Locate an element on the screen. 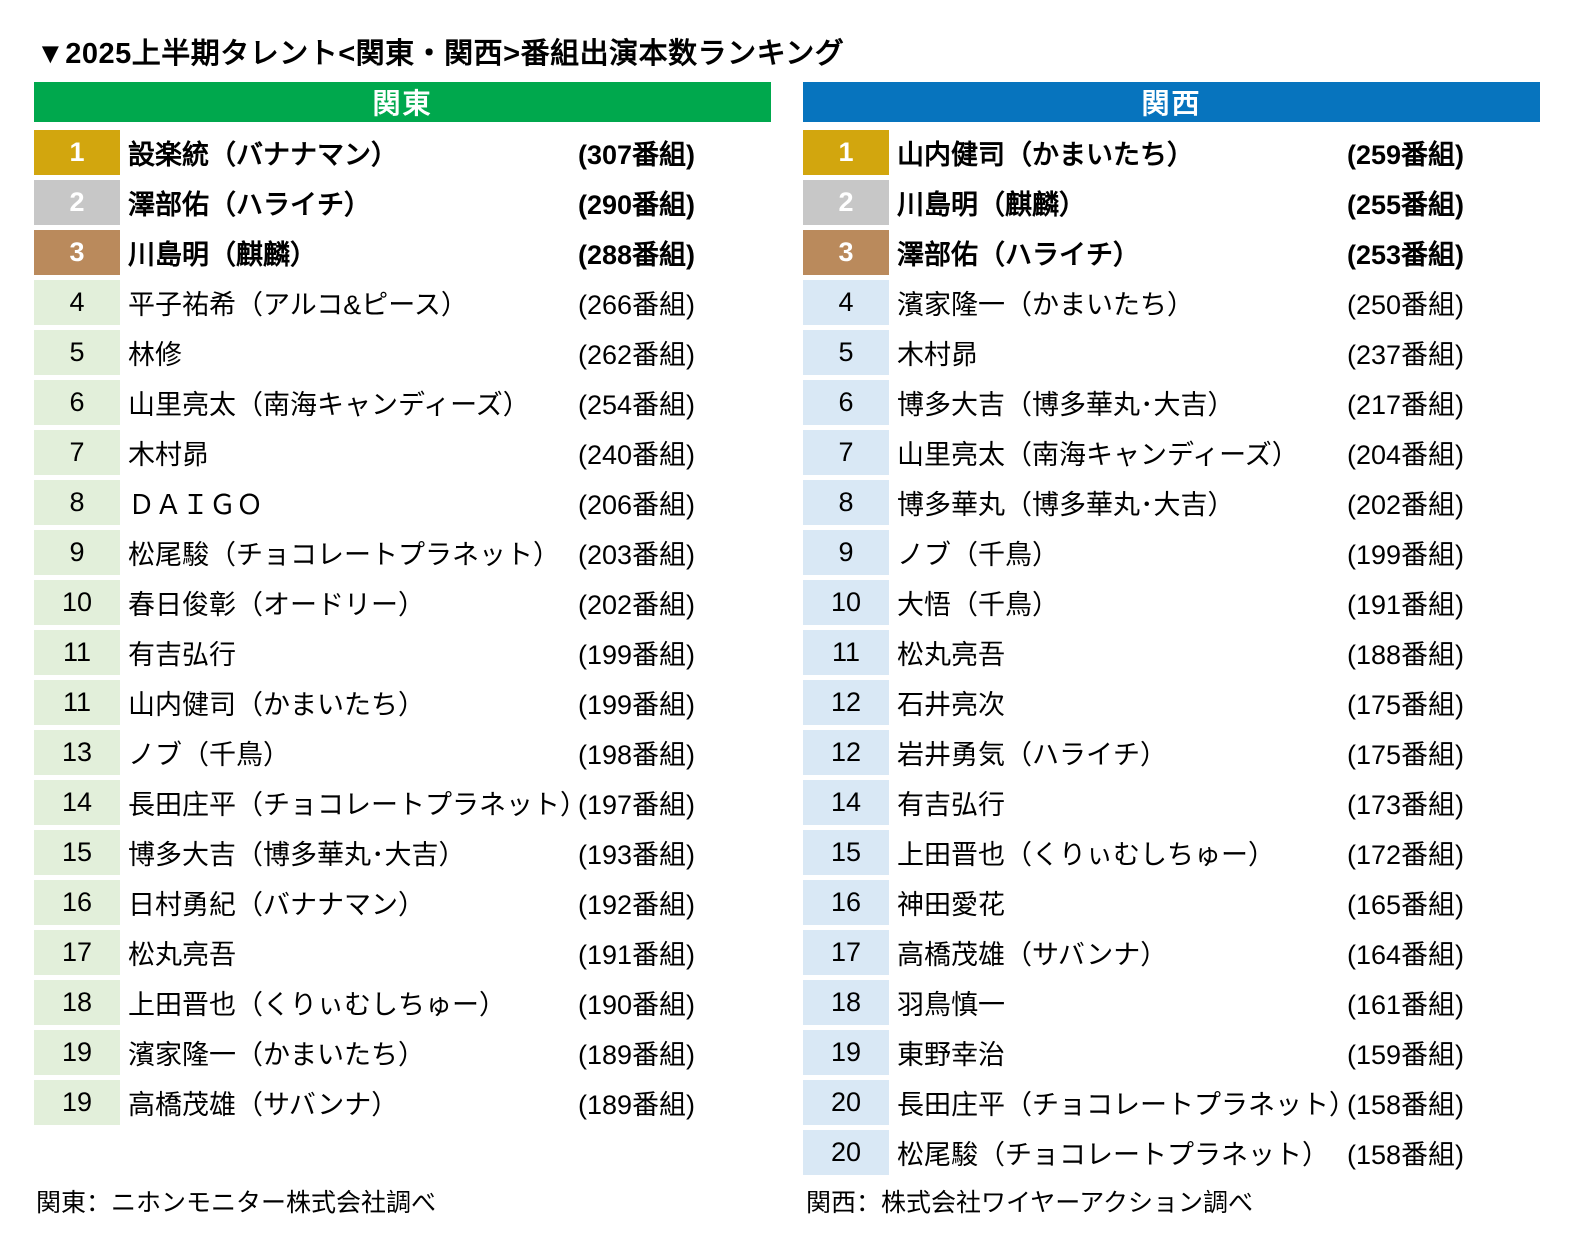  appearance-count: (307番組) is located at coordinates (637, 155).